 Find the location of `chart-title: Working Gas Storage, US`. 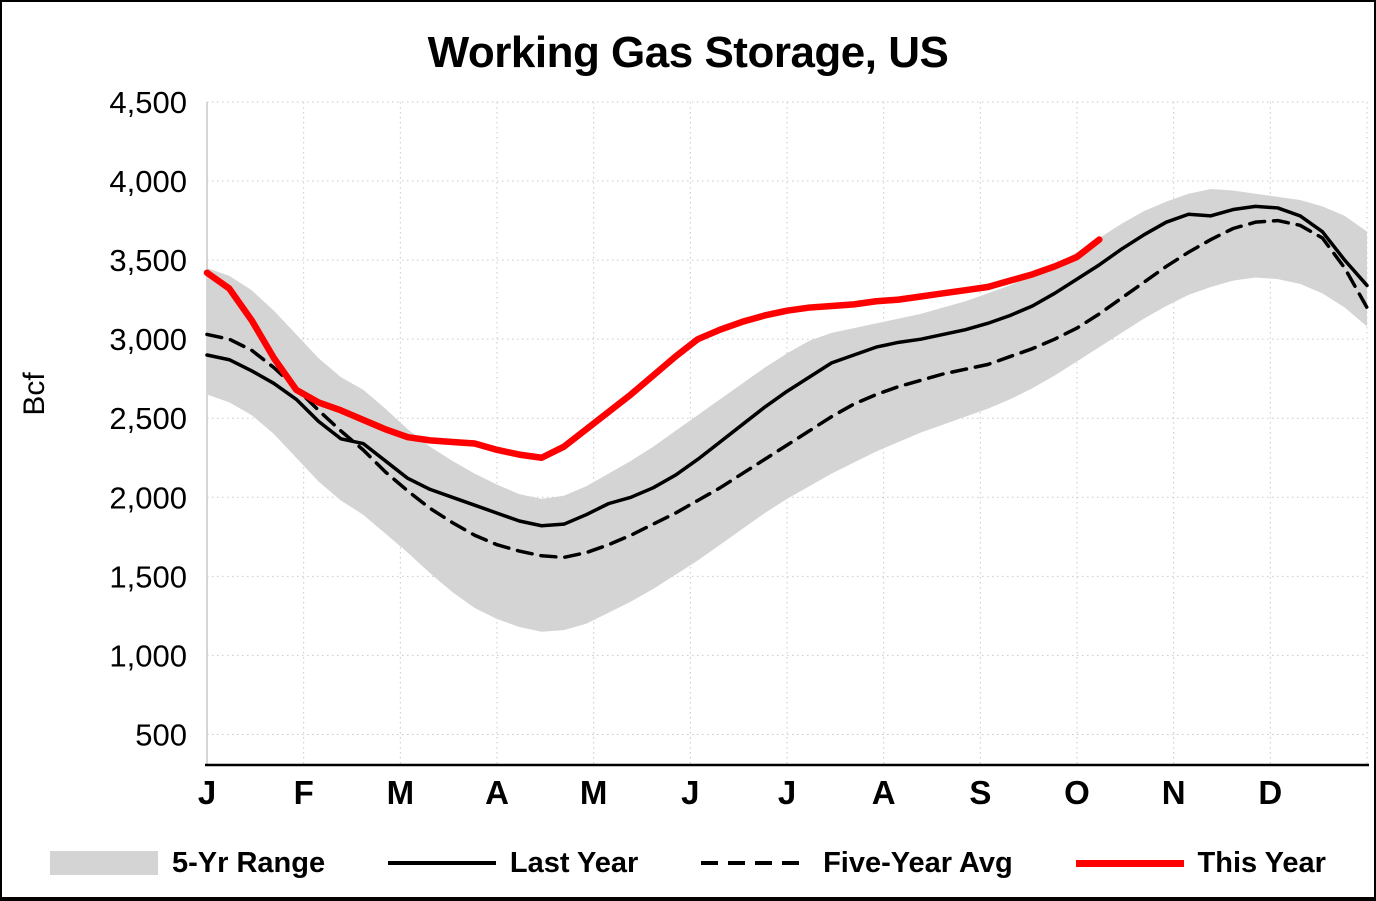

chart-title: Working Gas Storage, US is located at coordinates (688, 52).